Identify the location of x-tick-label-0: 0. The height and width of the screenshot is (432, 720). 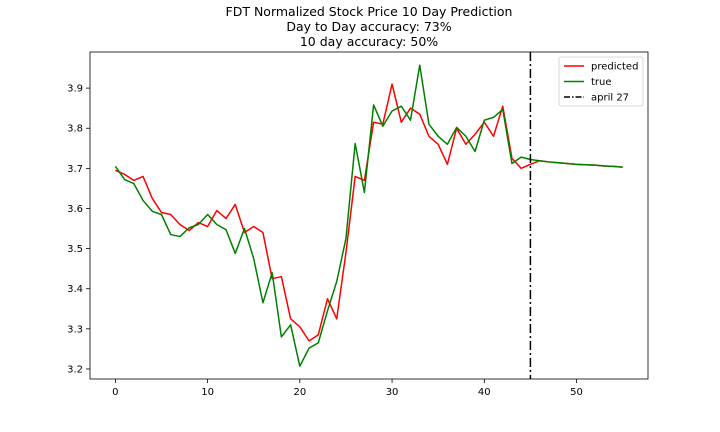
(115, 392).